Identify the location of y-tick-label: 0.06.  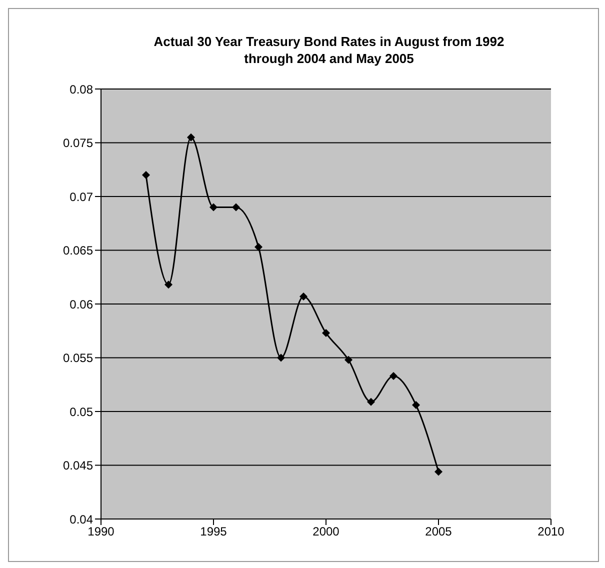
(82, 304).